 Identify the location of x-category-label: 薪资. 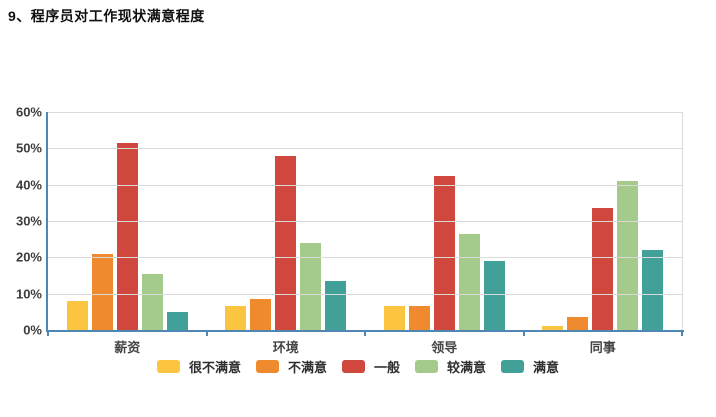
(127, 347).